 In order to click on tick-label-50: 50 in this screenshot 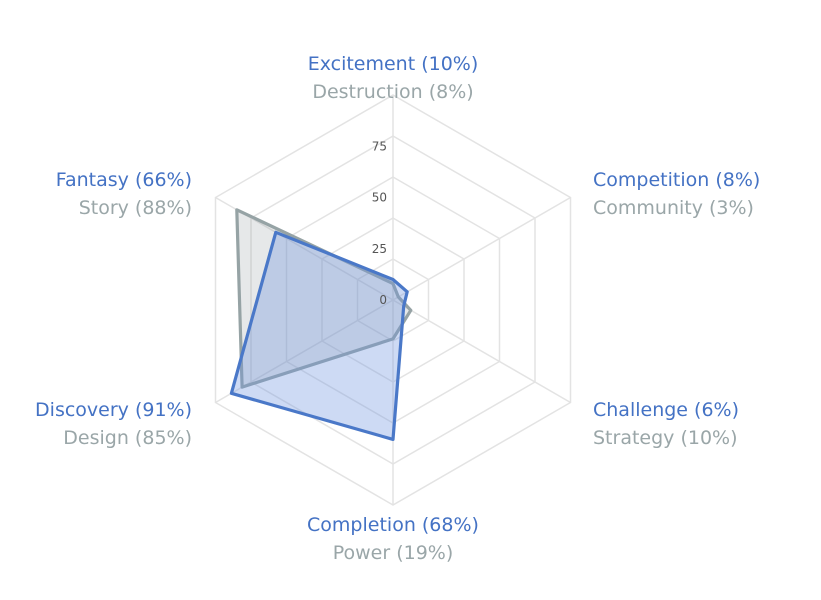, I will do `click(379, 198)`.